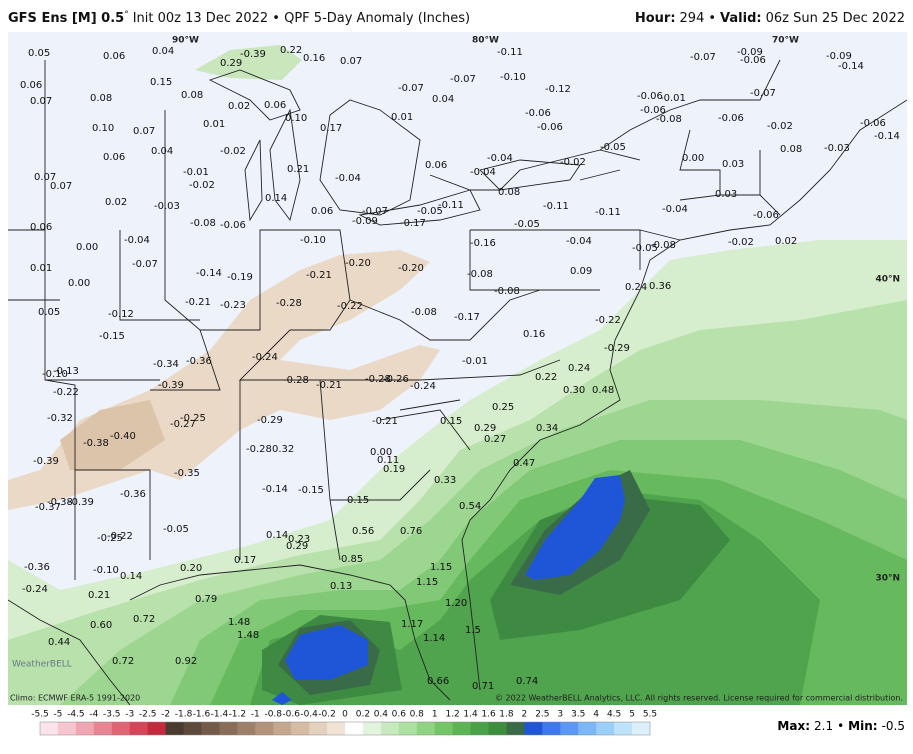 The width and height of the screenshot is (913, 754). I want to click on colorbar-tick-label: 0.2, so click(363, 715).